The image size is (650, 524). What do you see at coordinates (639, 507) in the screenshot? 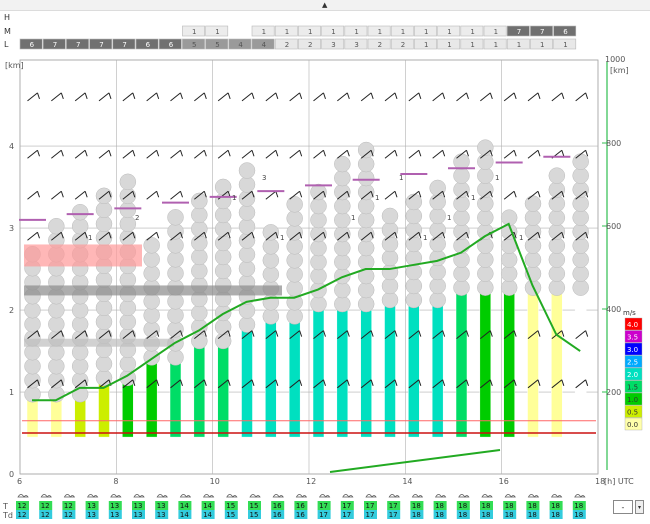
I see `chevron-down-icon: ▾` at bounding box center [639, 507].